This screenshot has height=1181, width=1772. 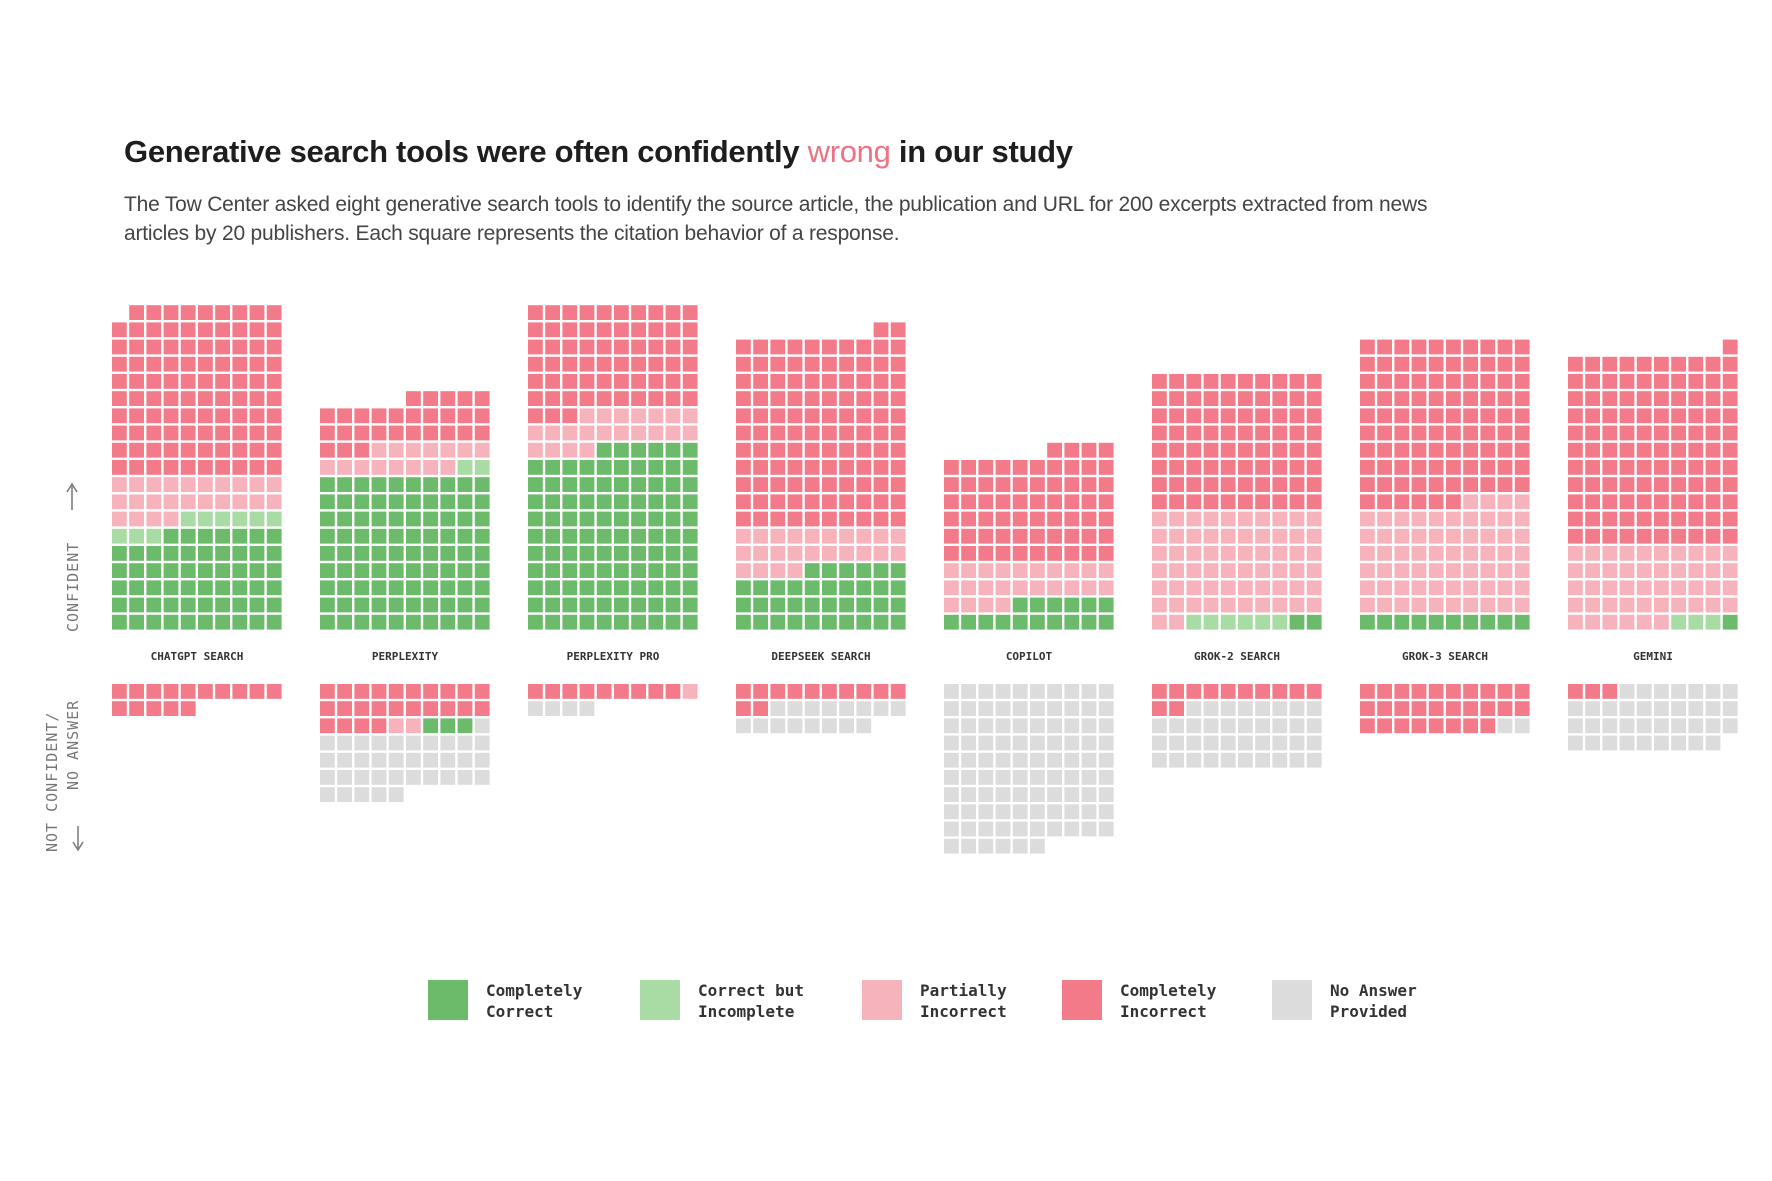 What do you see at coordinates (690, 691) in the screenshot?
I see `square-not-confident-partially_incorrect` at bounding box center [690, 691].